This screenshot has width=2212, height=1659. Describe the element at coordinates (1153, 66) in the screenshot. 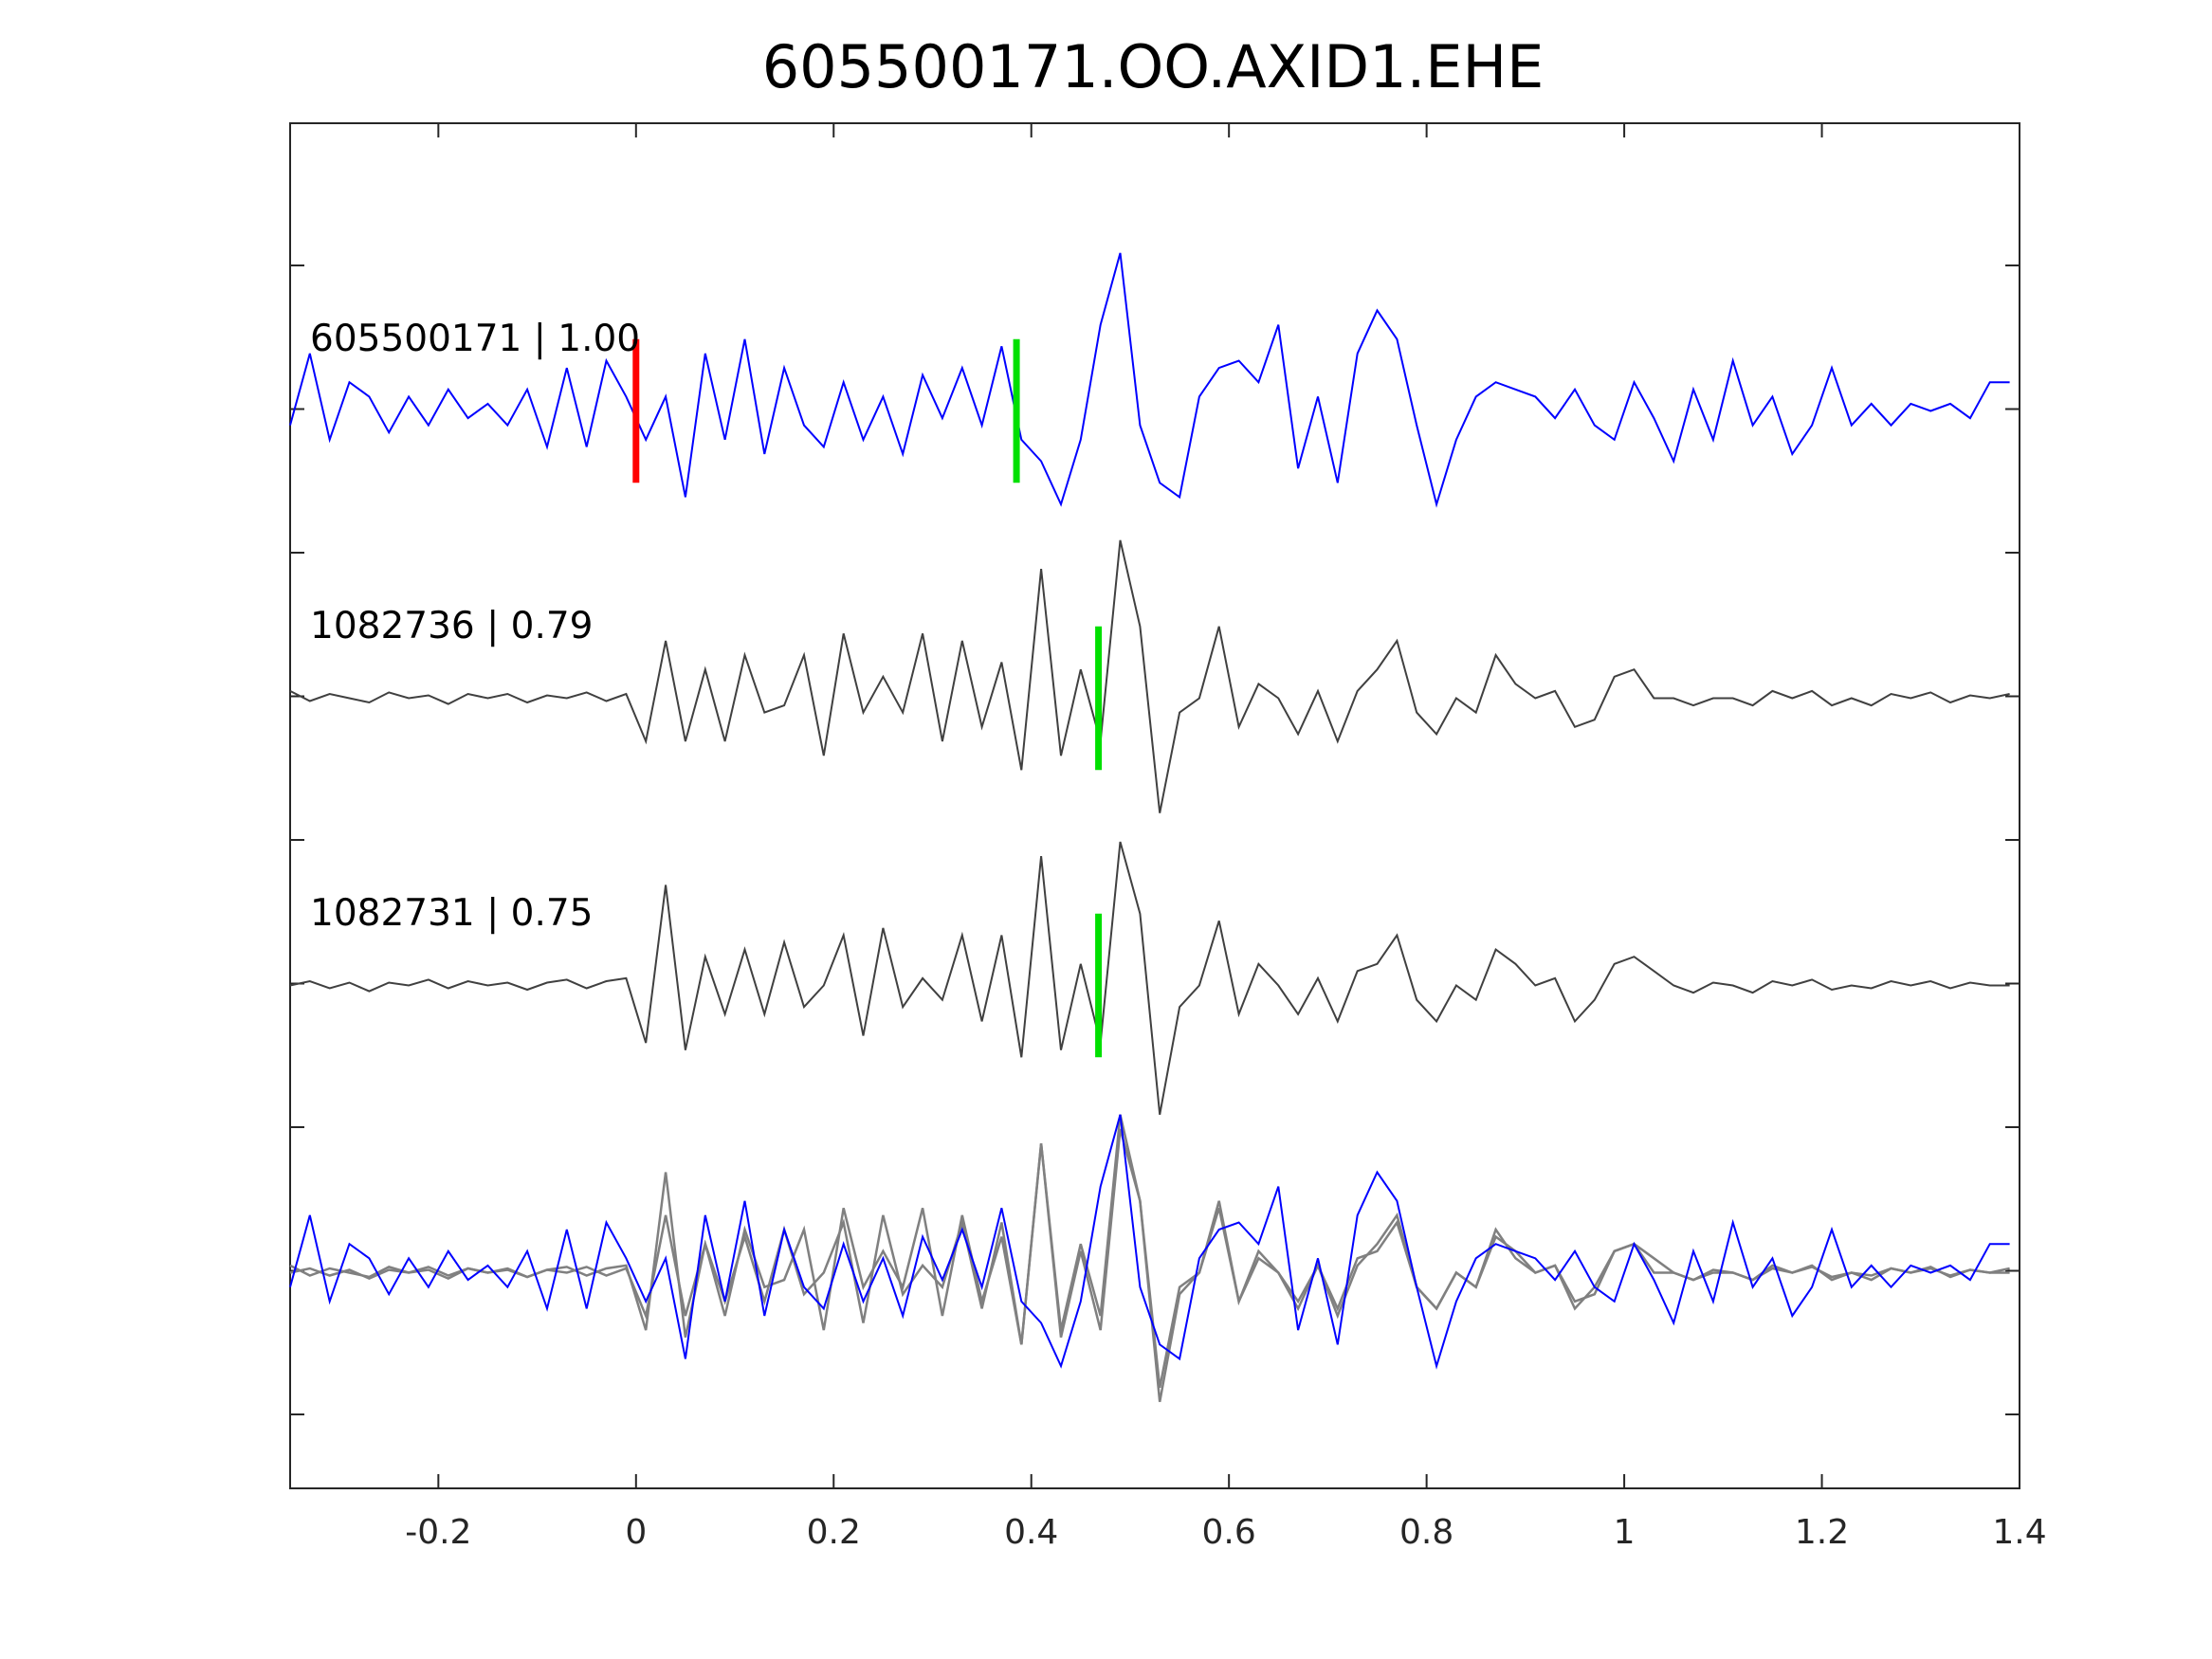

I see `chart-title: 605500171.OO.AXID1.EHE` at that location.